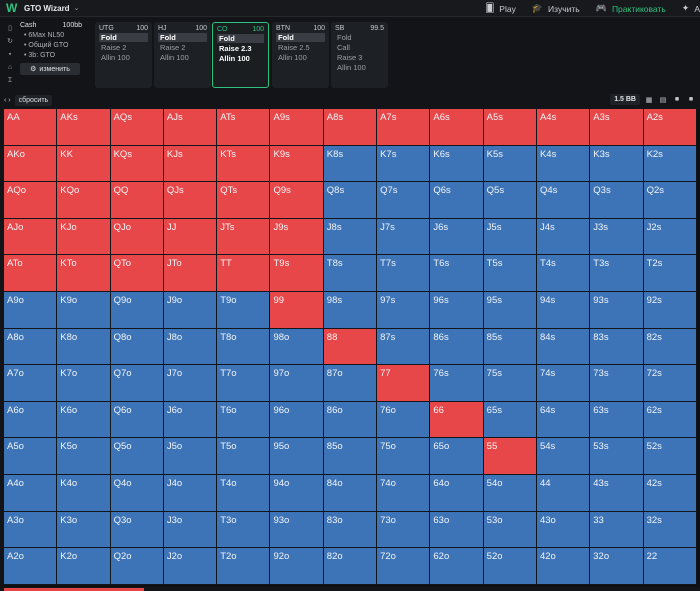 The height and width of the screenshot is (591, 700). What do you see at coordinates (617, 456) in the screenshot?
I see `hand-cell: 53s` at bounding box center [617, 456].